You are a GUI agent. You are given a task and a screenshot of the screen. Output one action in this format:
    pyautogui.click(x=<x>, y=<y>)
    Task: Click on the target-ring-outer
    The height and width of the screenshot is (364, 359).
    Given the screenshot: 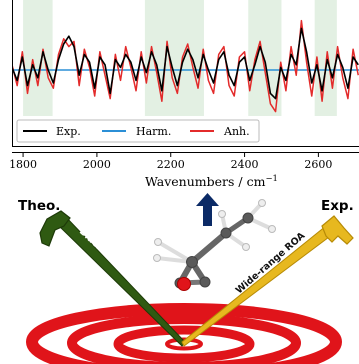 What is the action you would take?
    pyautogui.click(x=184, y=333)
    